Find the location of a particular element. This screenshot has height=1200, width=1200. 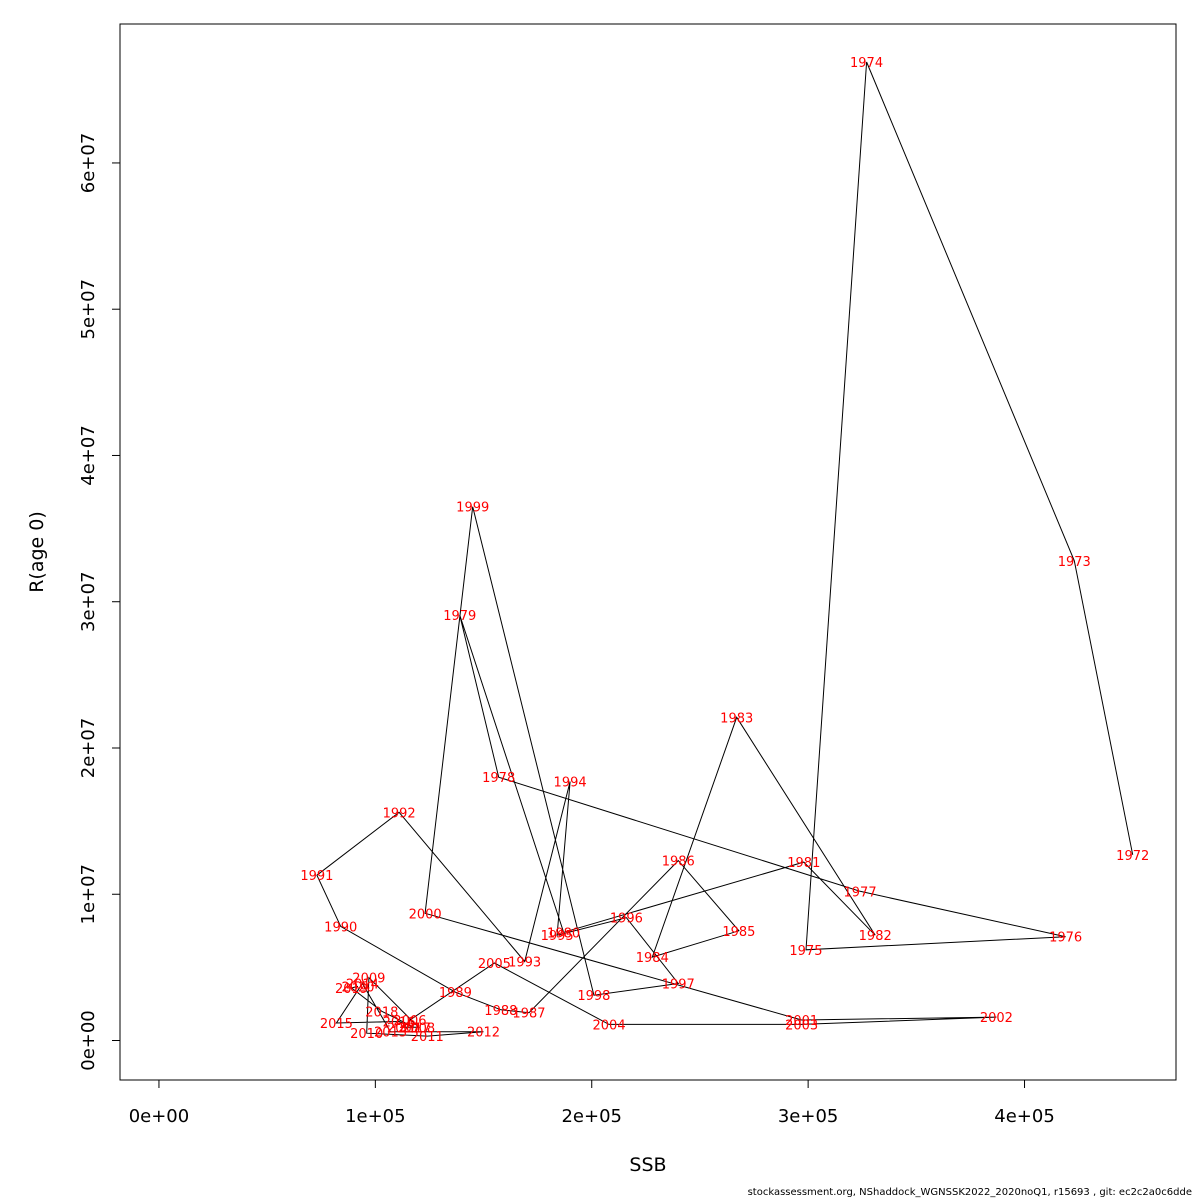

point-label-1993: 1993 is located at coordinates (524, 963).